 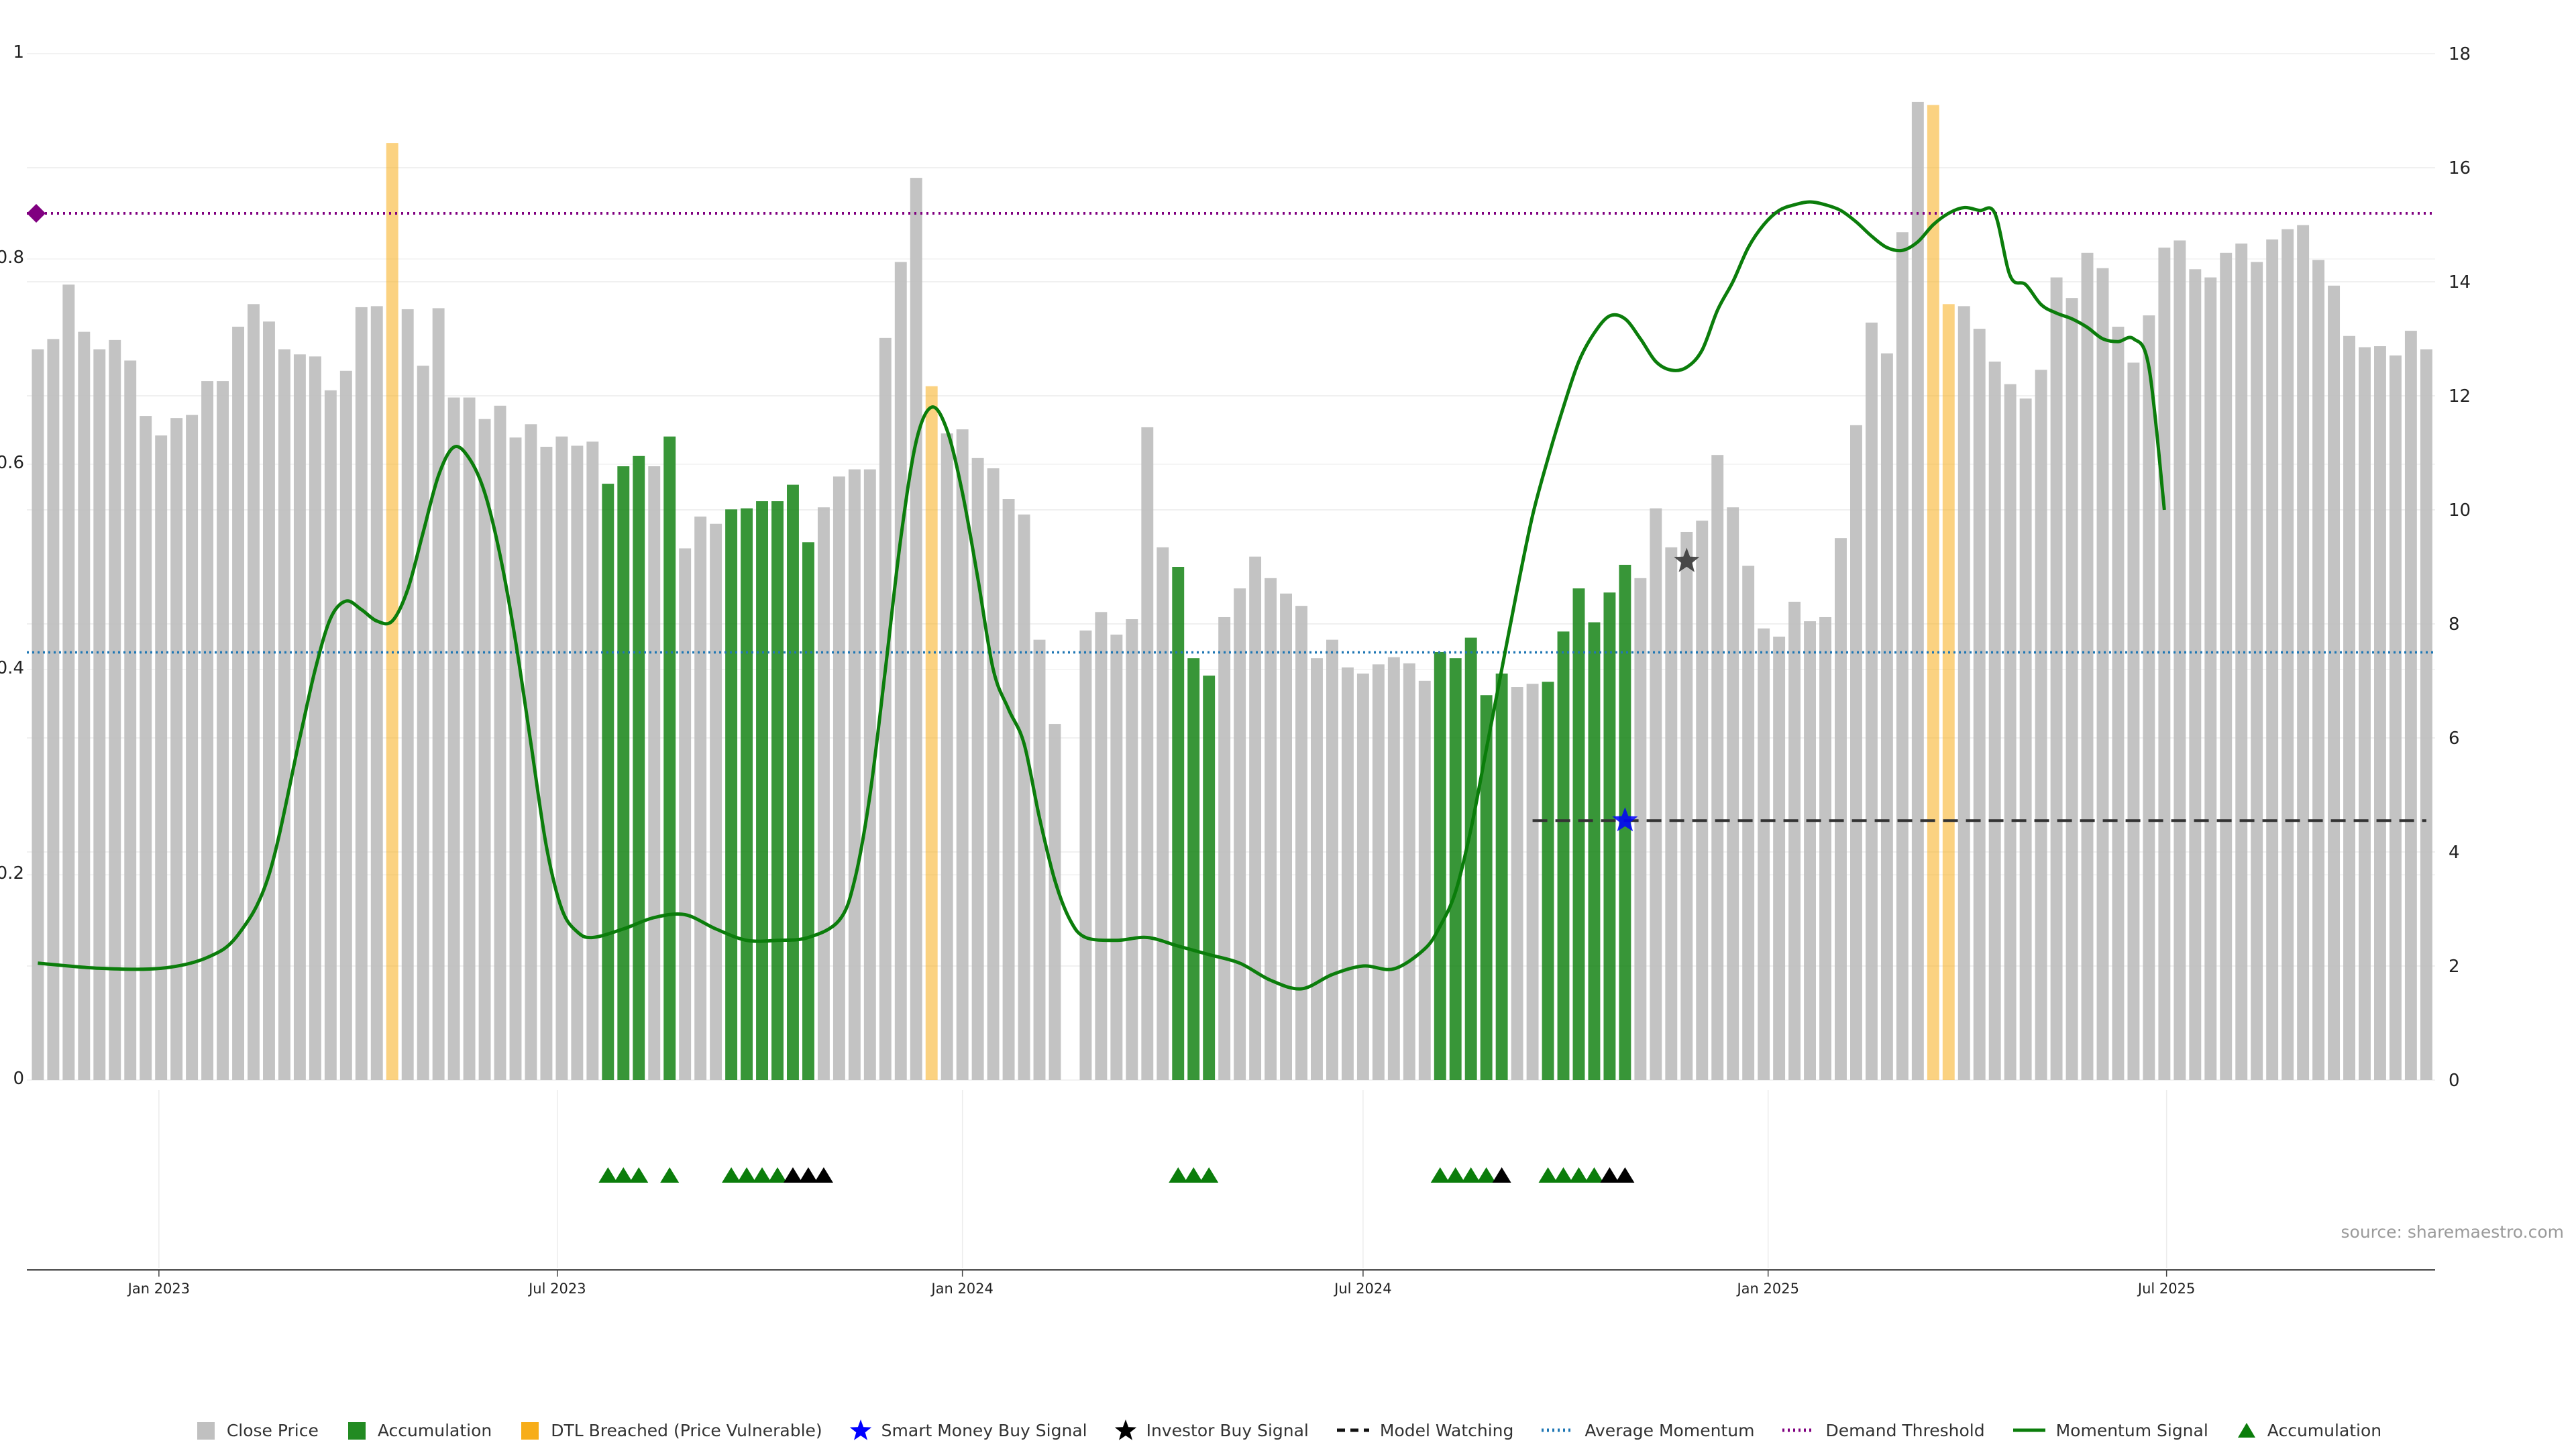 What do you see at coordinates (962, 1289) in the screenshot?
I see `x-axis-tick: Jan 2024` at bounding box center [962, 1289].